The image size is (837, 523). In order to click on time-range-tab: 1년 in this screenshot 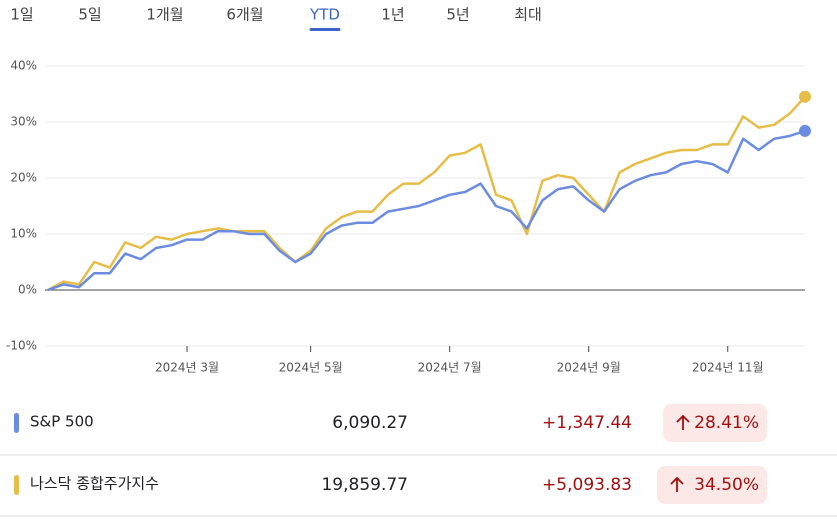, I will do `click(392, 15)`.